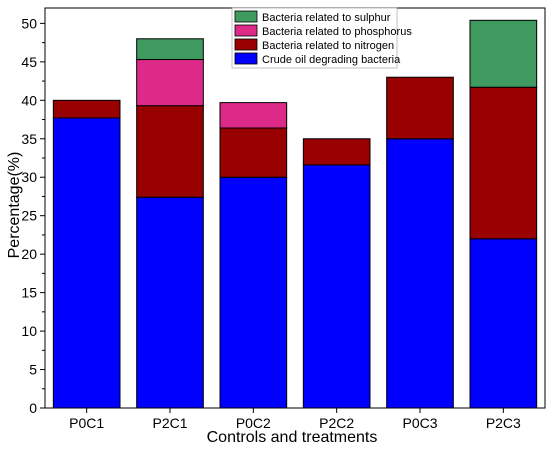 Image resolution: width=550 pixels, height=449 pixels. Describe the element at coordinates (292, 437) in the screenshot. I see `x-axis-title: Controls and treatments` at that location.